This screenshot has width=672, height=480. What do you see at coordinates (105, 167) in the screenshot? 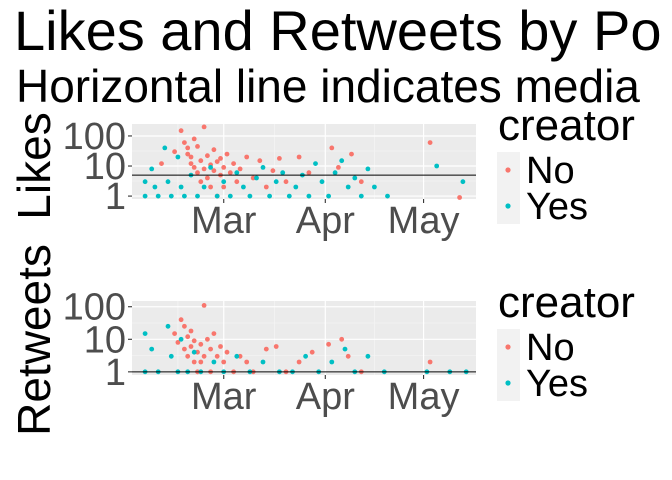
I see `y-tick-label: 10` at bounding box center [105, 167].